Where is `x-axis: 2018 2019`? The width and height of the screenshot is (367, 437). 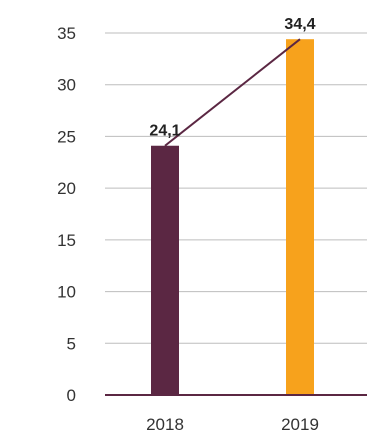
x-axis: 2018 2019 is located at coordinates (236, 414).